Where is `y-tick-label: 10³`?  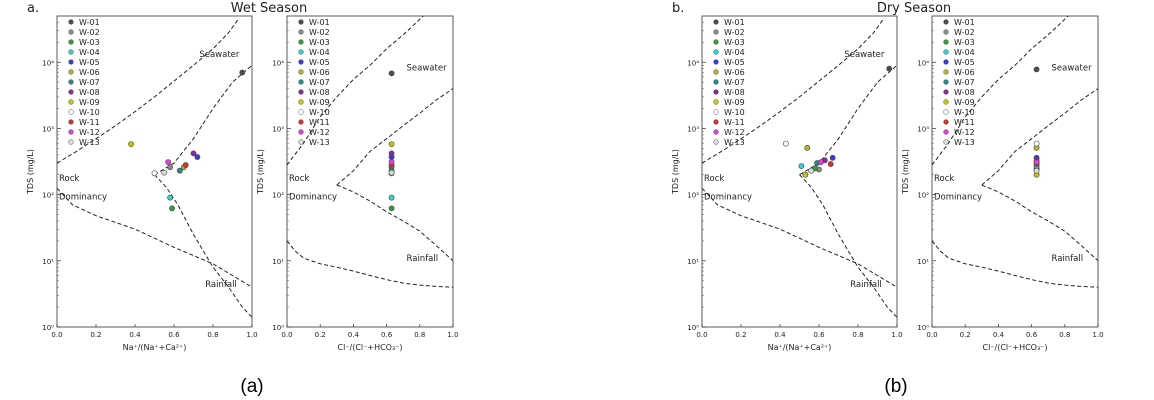
y-tick-label: 10³ is located at coordinates (48, 129).